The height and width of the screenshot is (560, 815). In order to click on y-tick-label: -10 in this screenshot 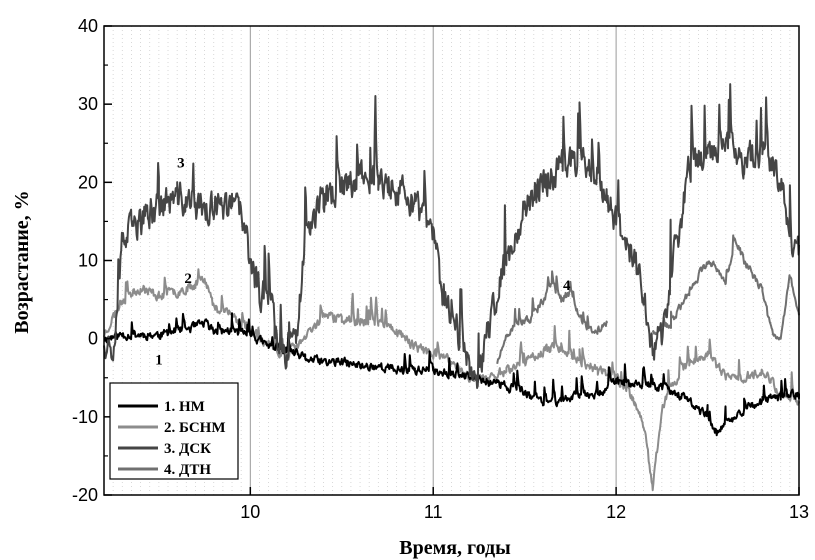, I will do `click(85, 417)`.